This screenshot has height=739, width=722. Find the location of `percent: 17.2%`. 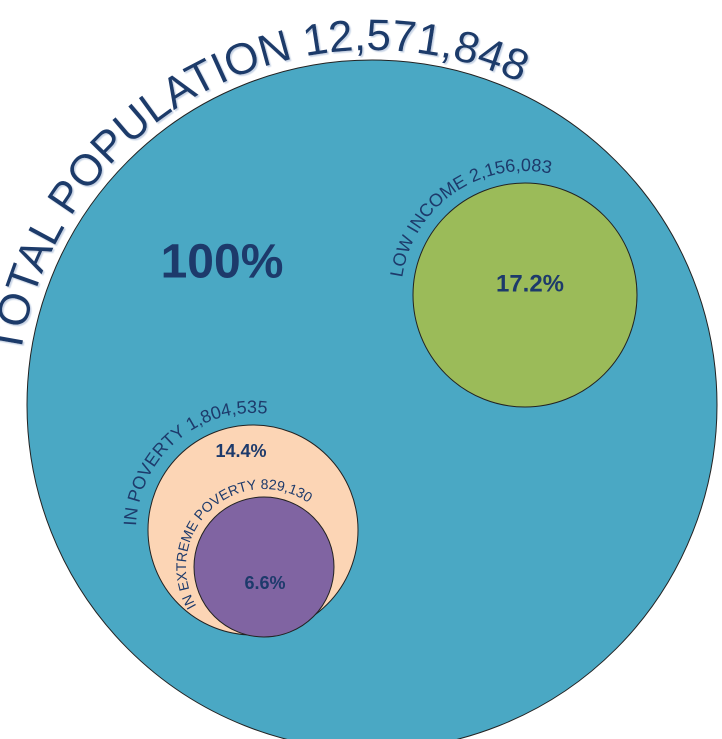

percent: 17.2% is located at coordinates (530, 283).